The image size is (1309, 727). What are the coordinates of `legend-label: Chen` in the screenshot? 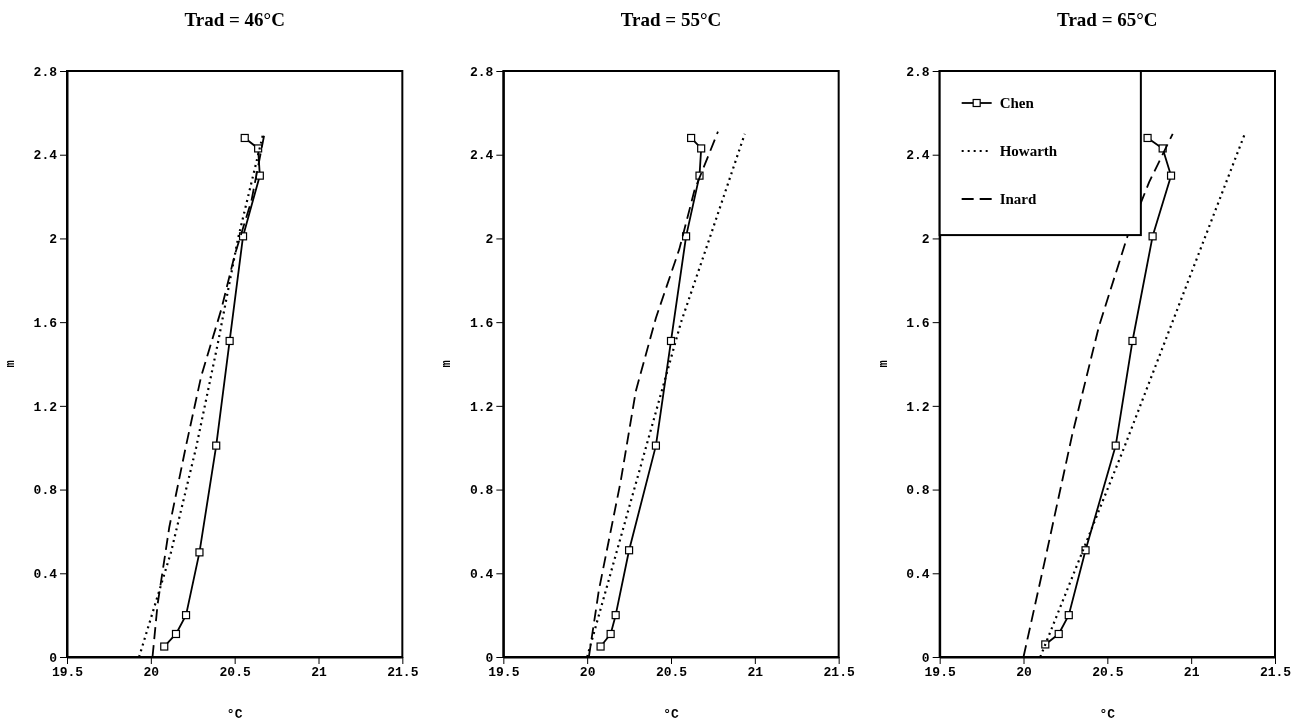 It's located at (1017, 103).